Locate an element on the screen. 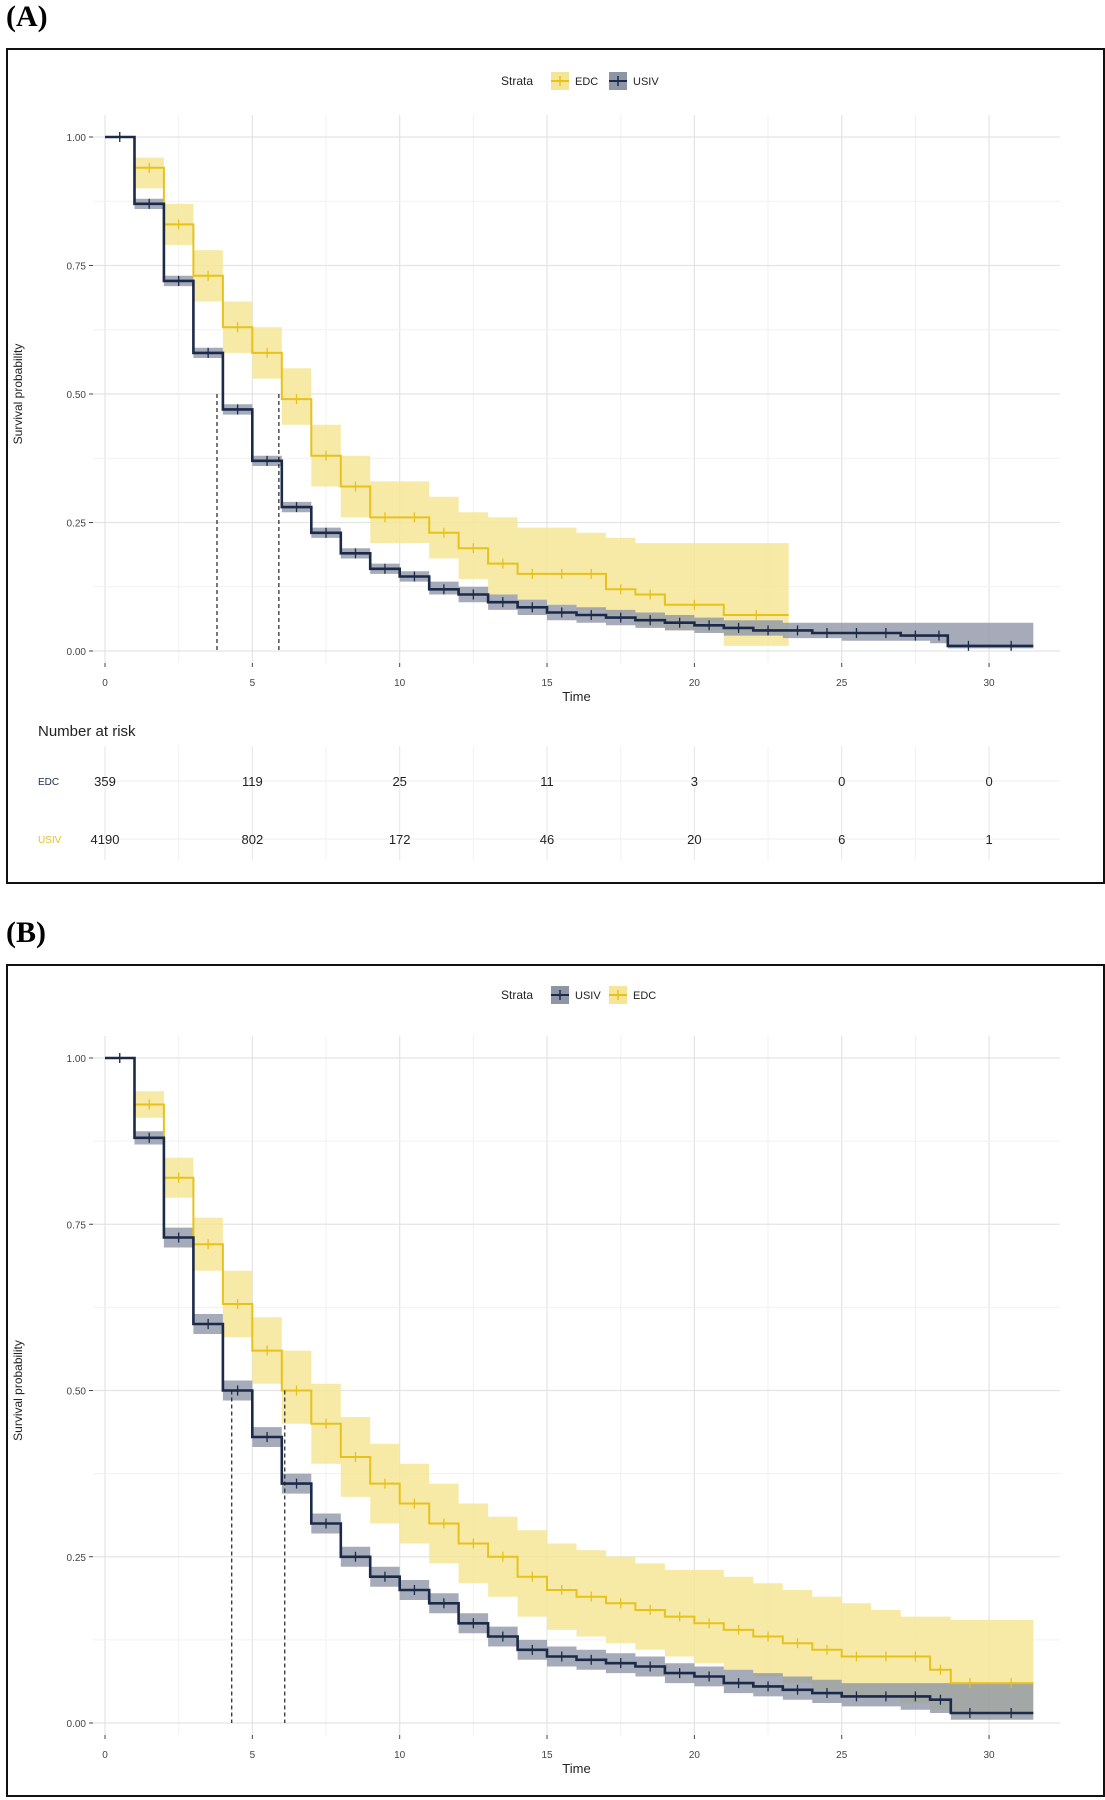 This screenshot has width=1105, height=1800. risk-value: 25 is located at coordinates (399, 781).